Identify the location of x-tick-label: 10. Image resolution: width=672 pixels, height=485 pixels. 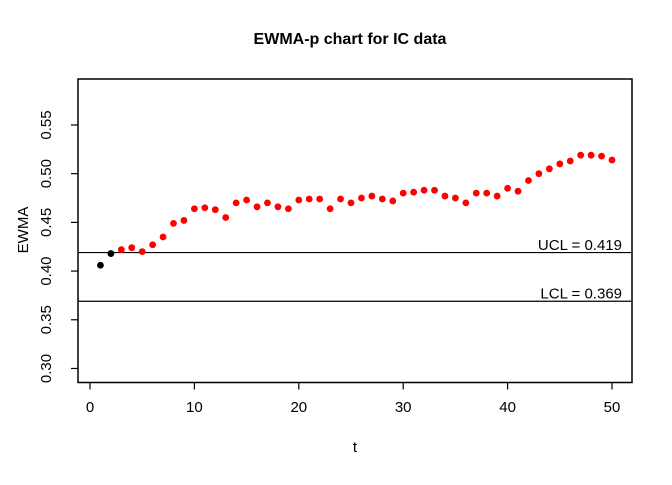
(194, 407).